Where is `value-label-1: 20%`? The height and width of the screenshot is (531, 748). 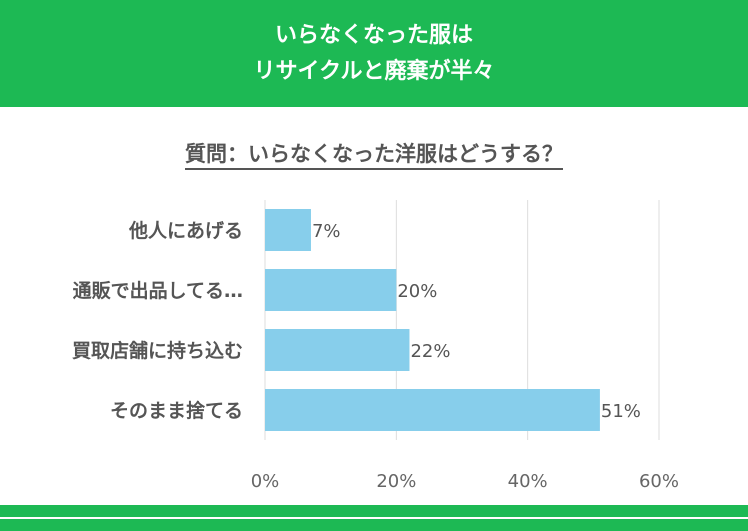 value-label-1: 20% is located at coordinates (417, 291).